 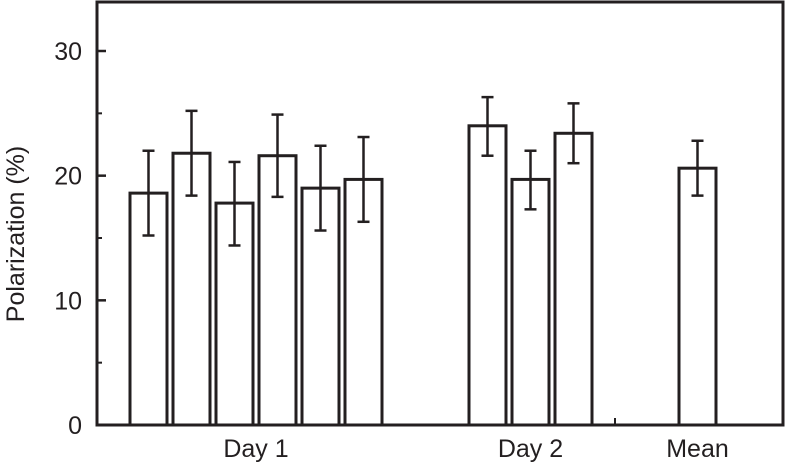 What do you see at coordinates (75, 426) in the screenshot?
I see `y-tick-label: 0` at bounding box center [75, 426].